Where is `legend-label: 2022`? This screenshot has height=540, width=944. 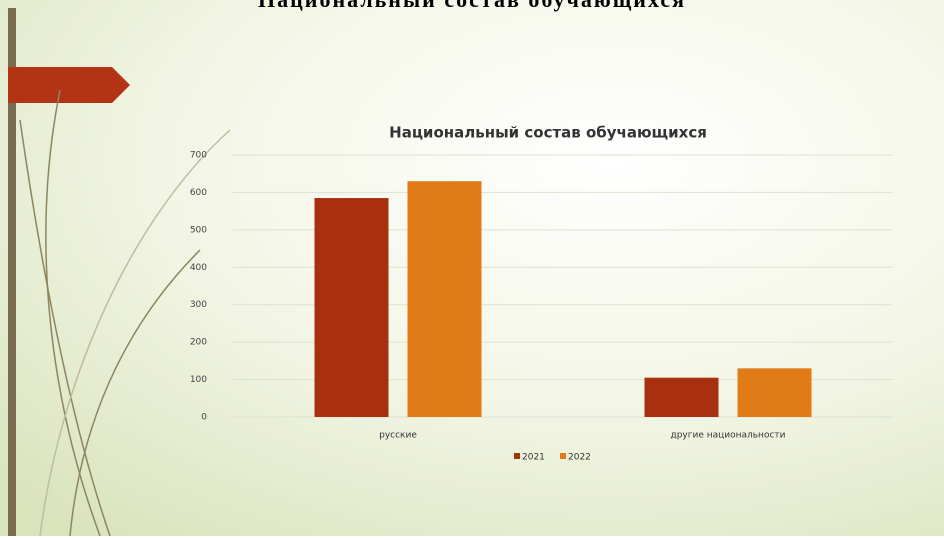 legend-label: 2022 is located at coordinates (579, 458).